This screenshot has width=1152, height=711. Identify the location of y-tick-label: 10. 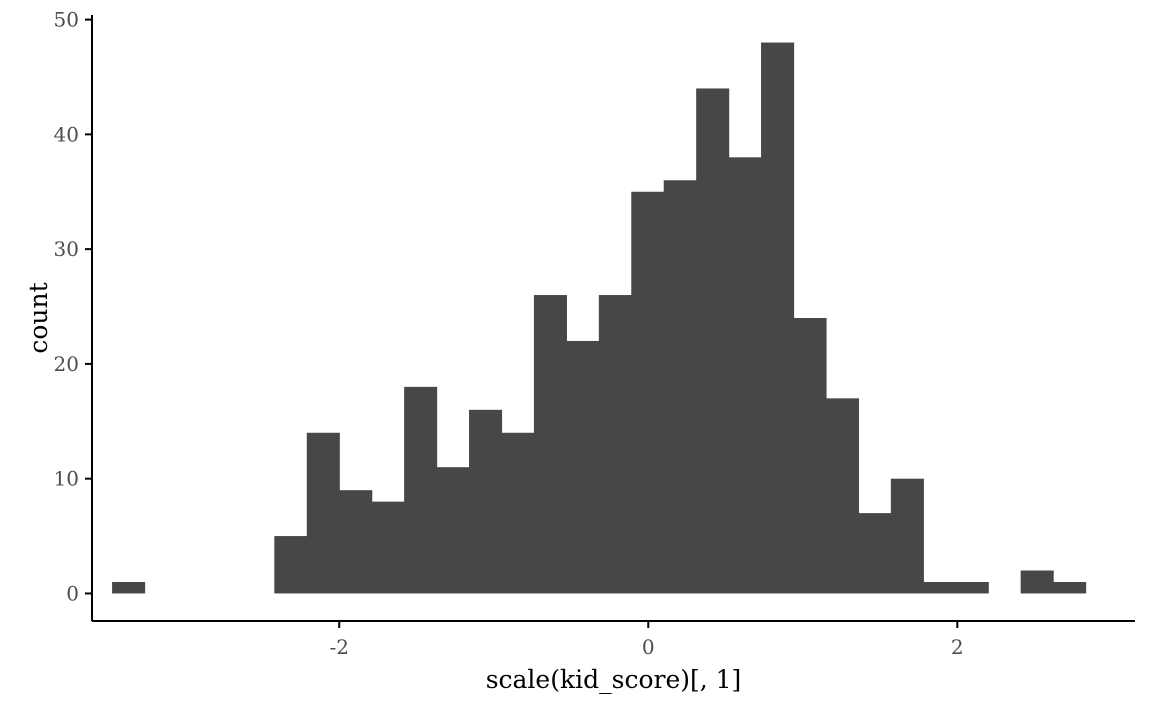
(66, 479).